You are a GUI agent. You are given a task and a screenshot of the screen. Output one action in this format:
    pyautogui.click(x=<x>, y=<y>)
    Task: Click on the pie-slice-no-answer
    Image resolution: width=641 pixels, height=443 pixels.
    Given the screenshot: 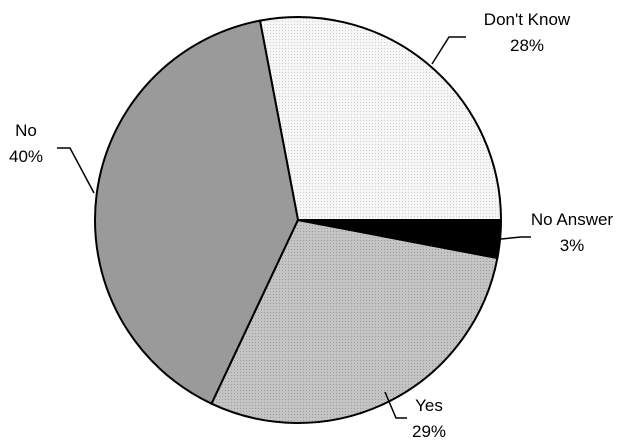 What is the action you would take?
    pyautogui.click(x=399, y=239)
    